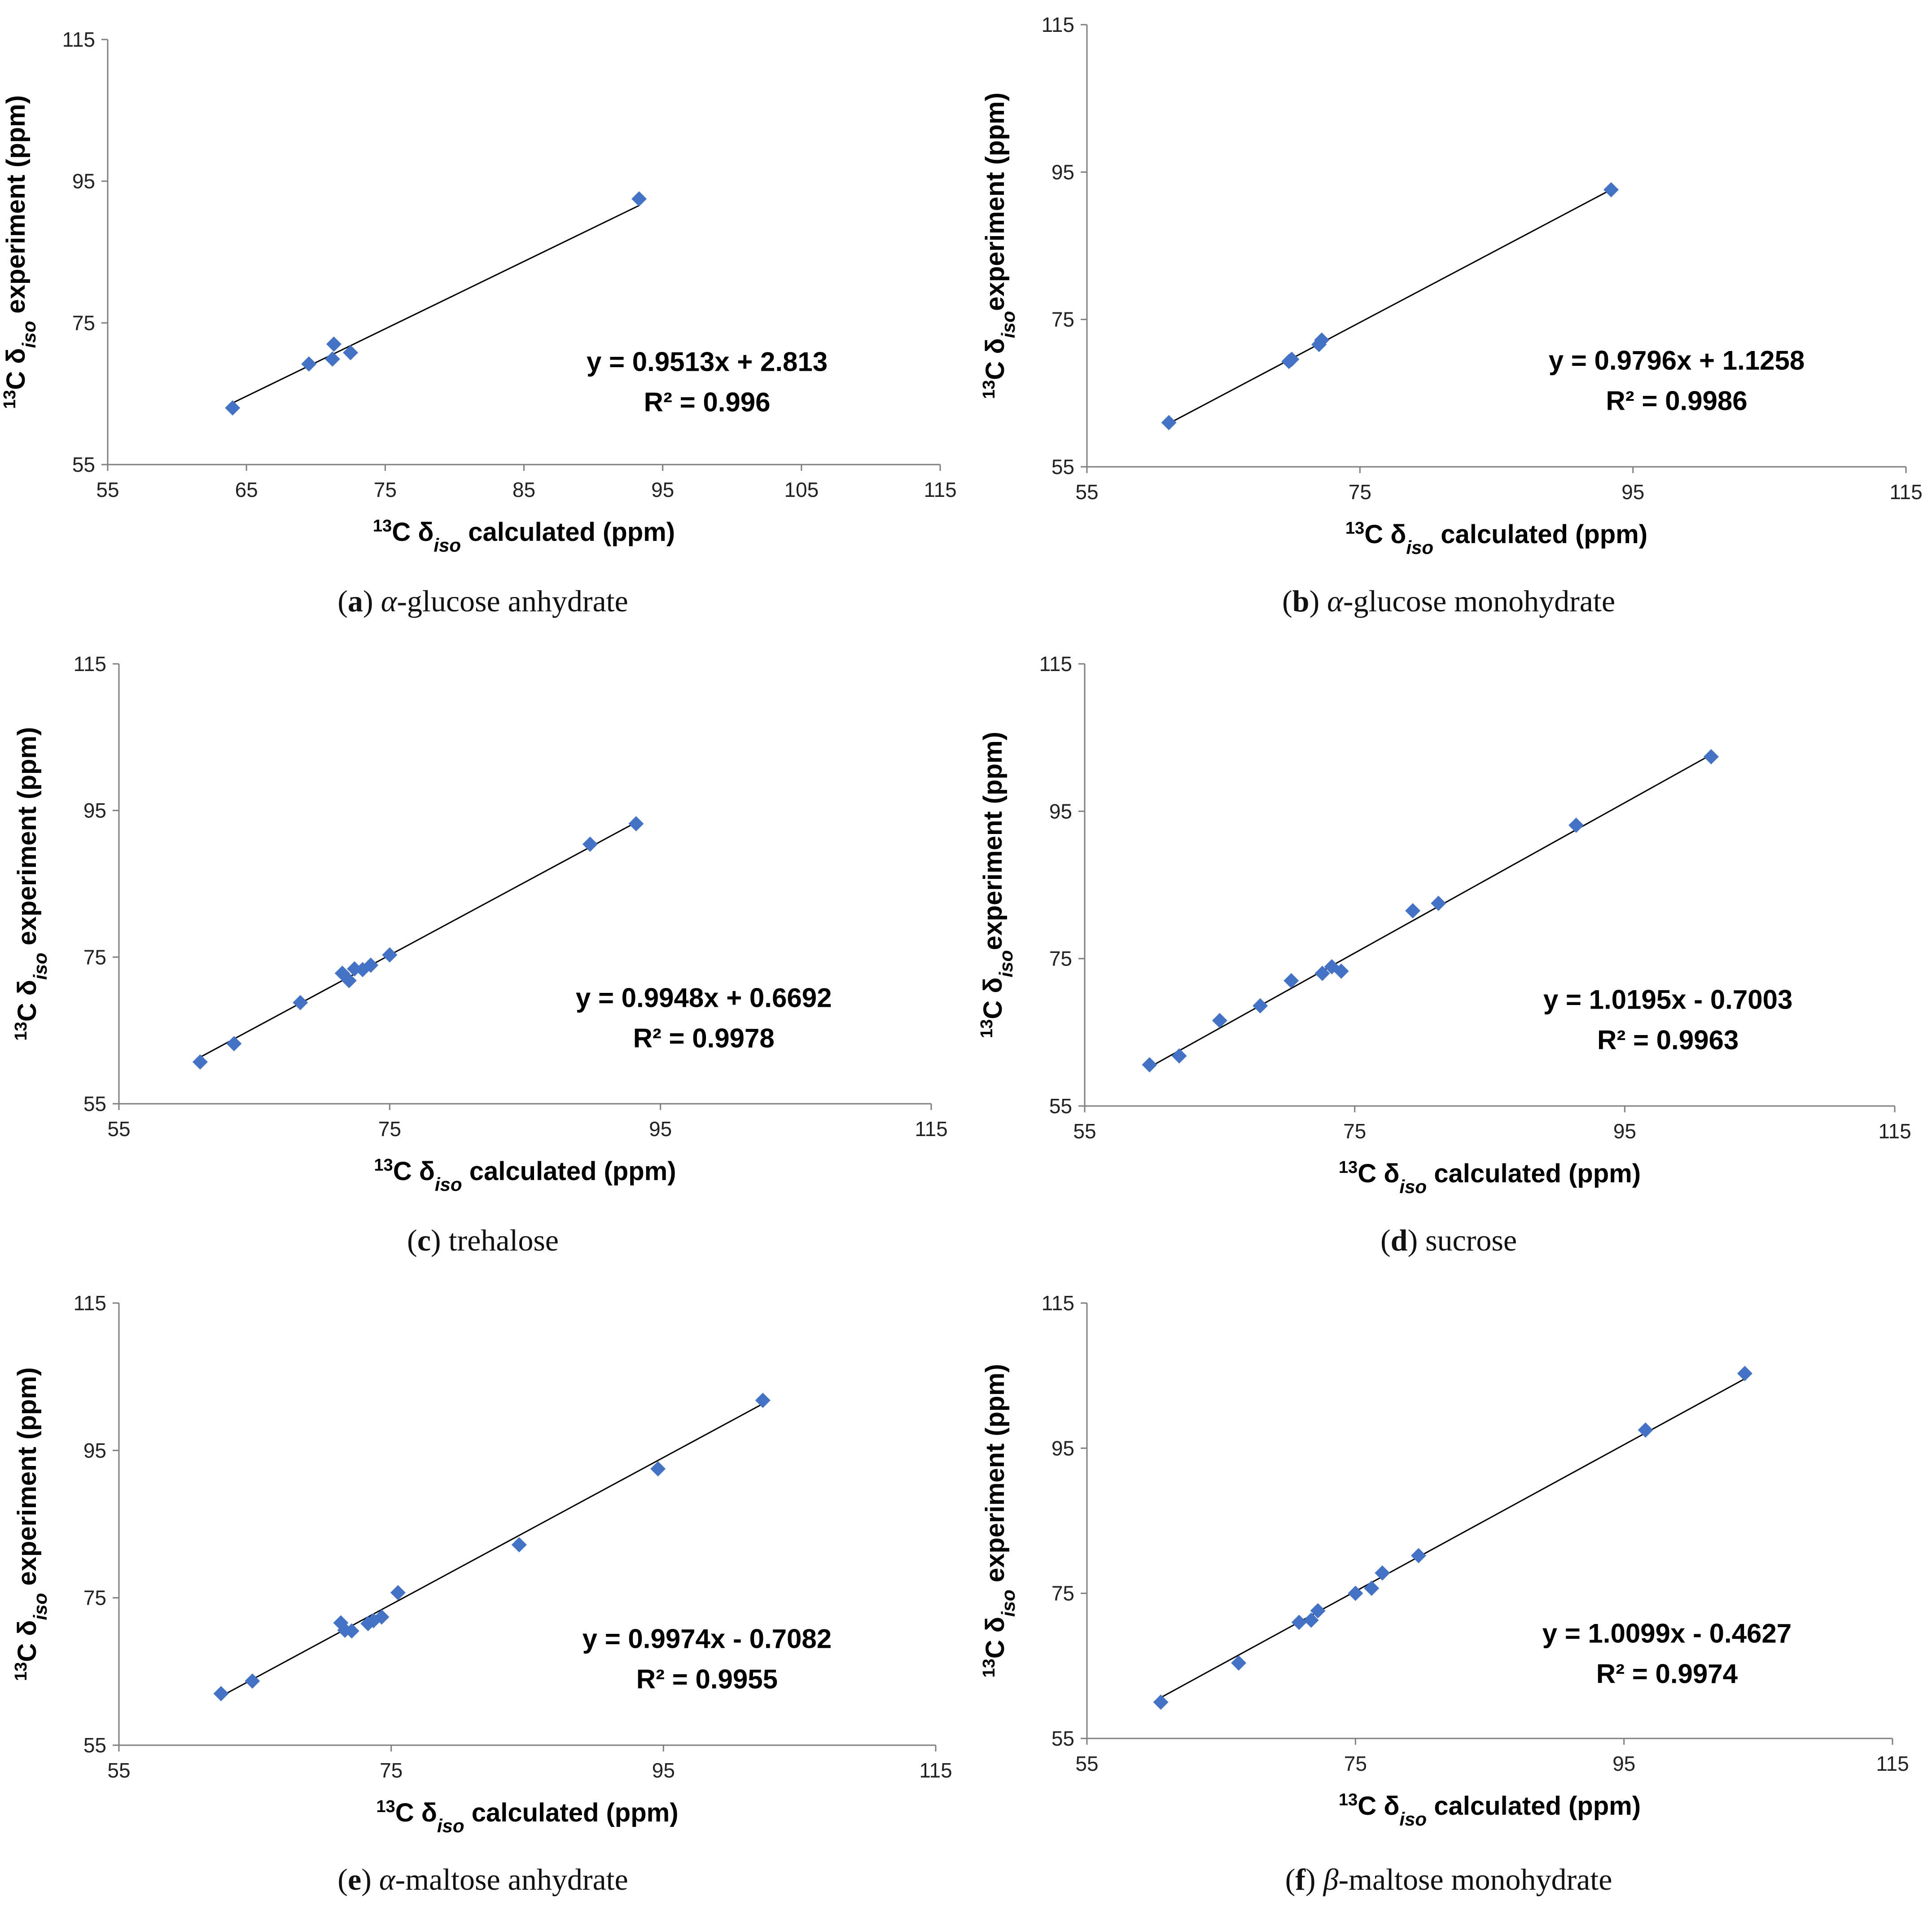 The height and width of the screenshot is (1918, 1932). What do you see at coordinates (482, 1879) in the screenshot?
I see `caption-e: (e) α-maltose anhydrate` at bounding box center [482, 1879].